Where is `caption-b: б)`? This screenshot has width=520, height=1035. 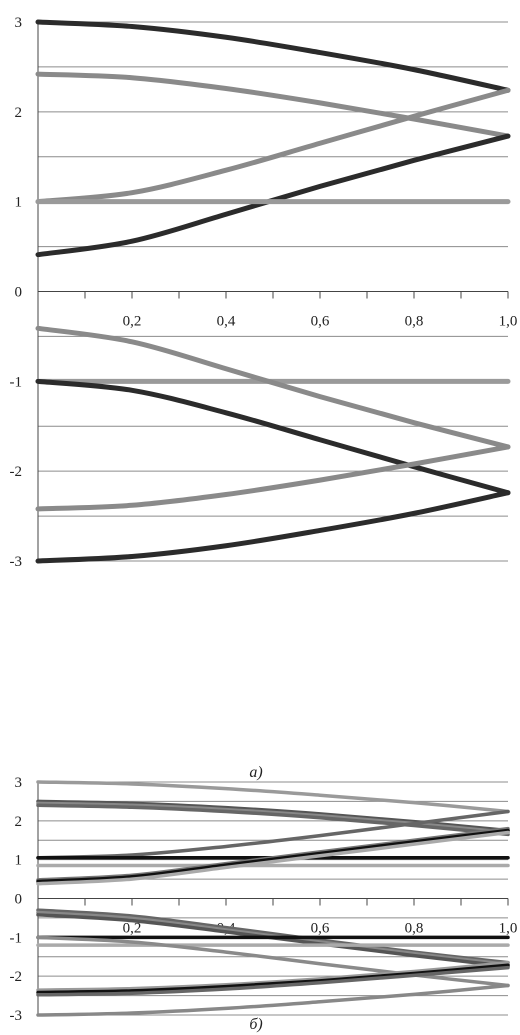
caption-b: б) is located at coordinates (255, 1024).